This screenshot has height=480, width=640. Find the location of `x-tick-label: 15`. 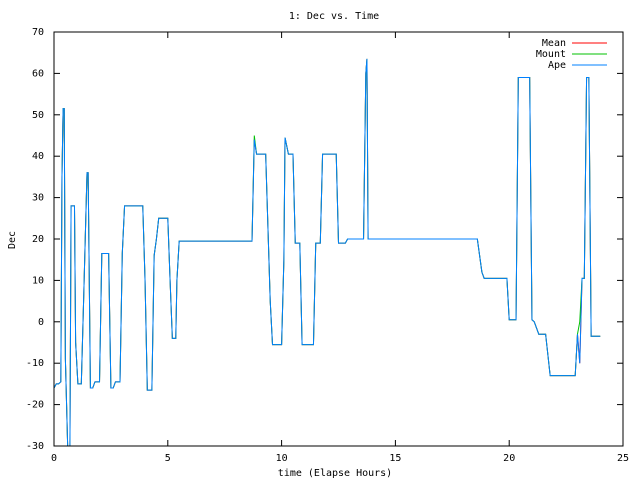

x-tick-label: 15 is located at coordinates (395, 458).